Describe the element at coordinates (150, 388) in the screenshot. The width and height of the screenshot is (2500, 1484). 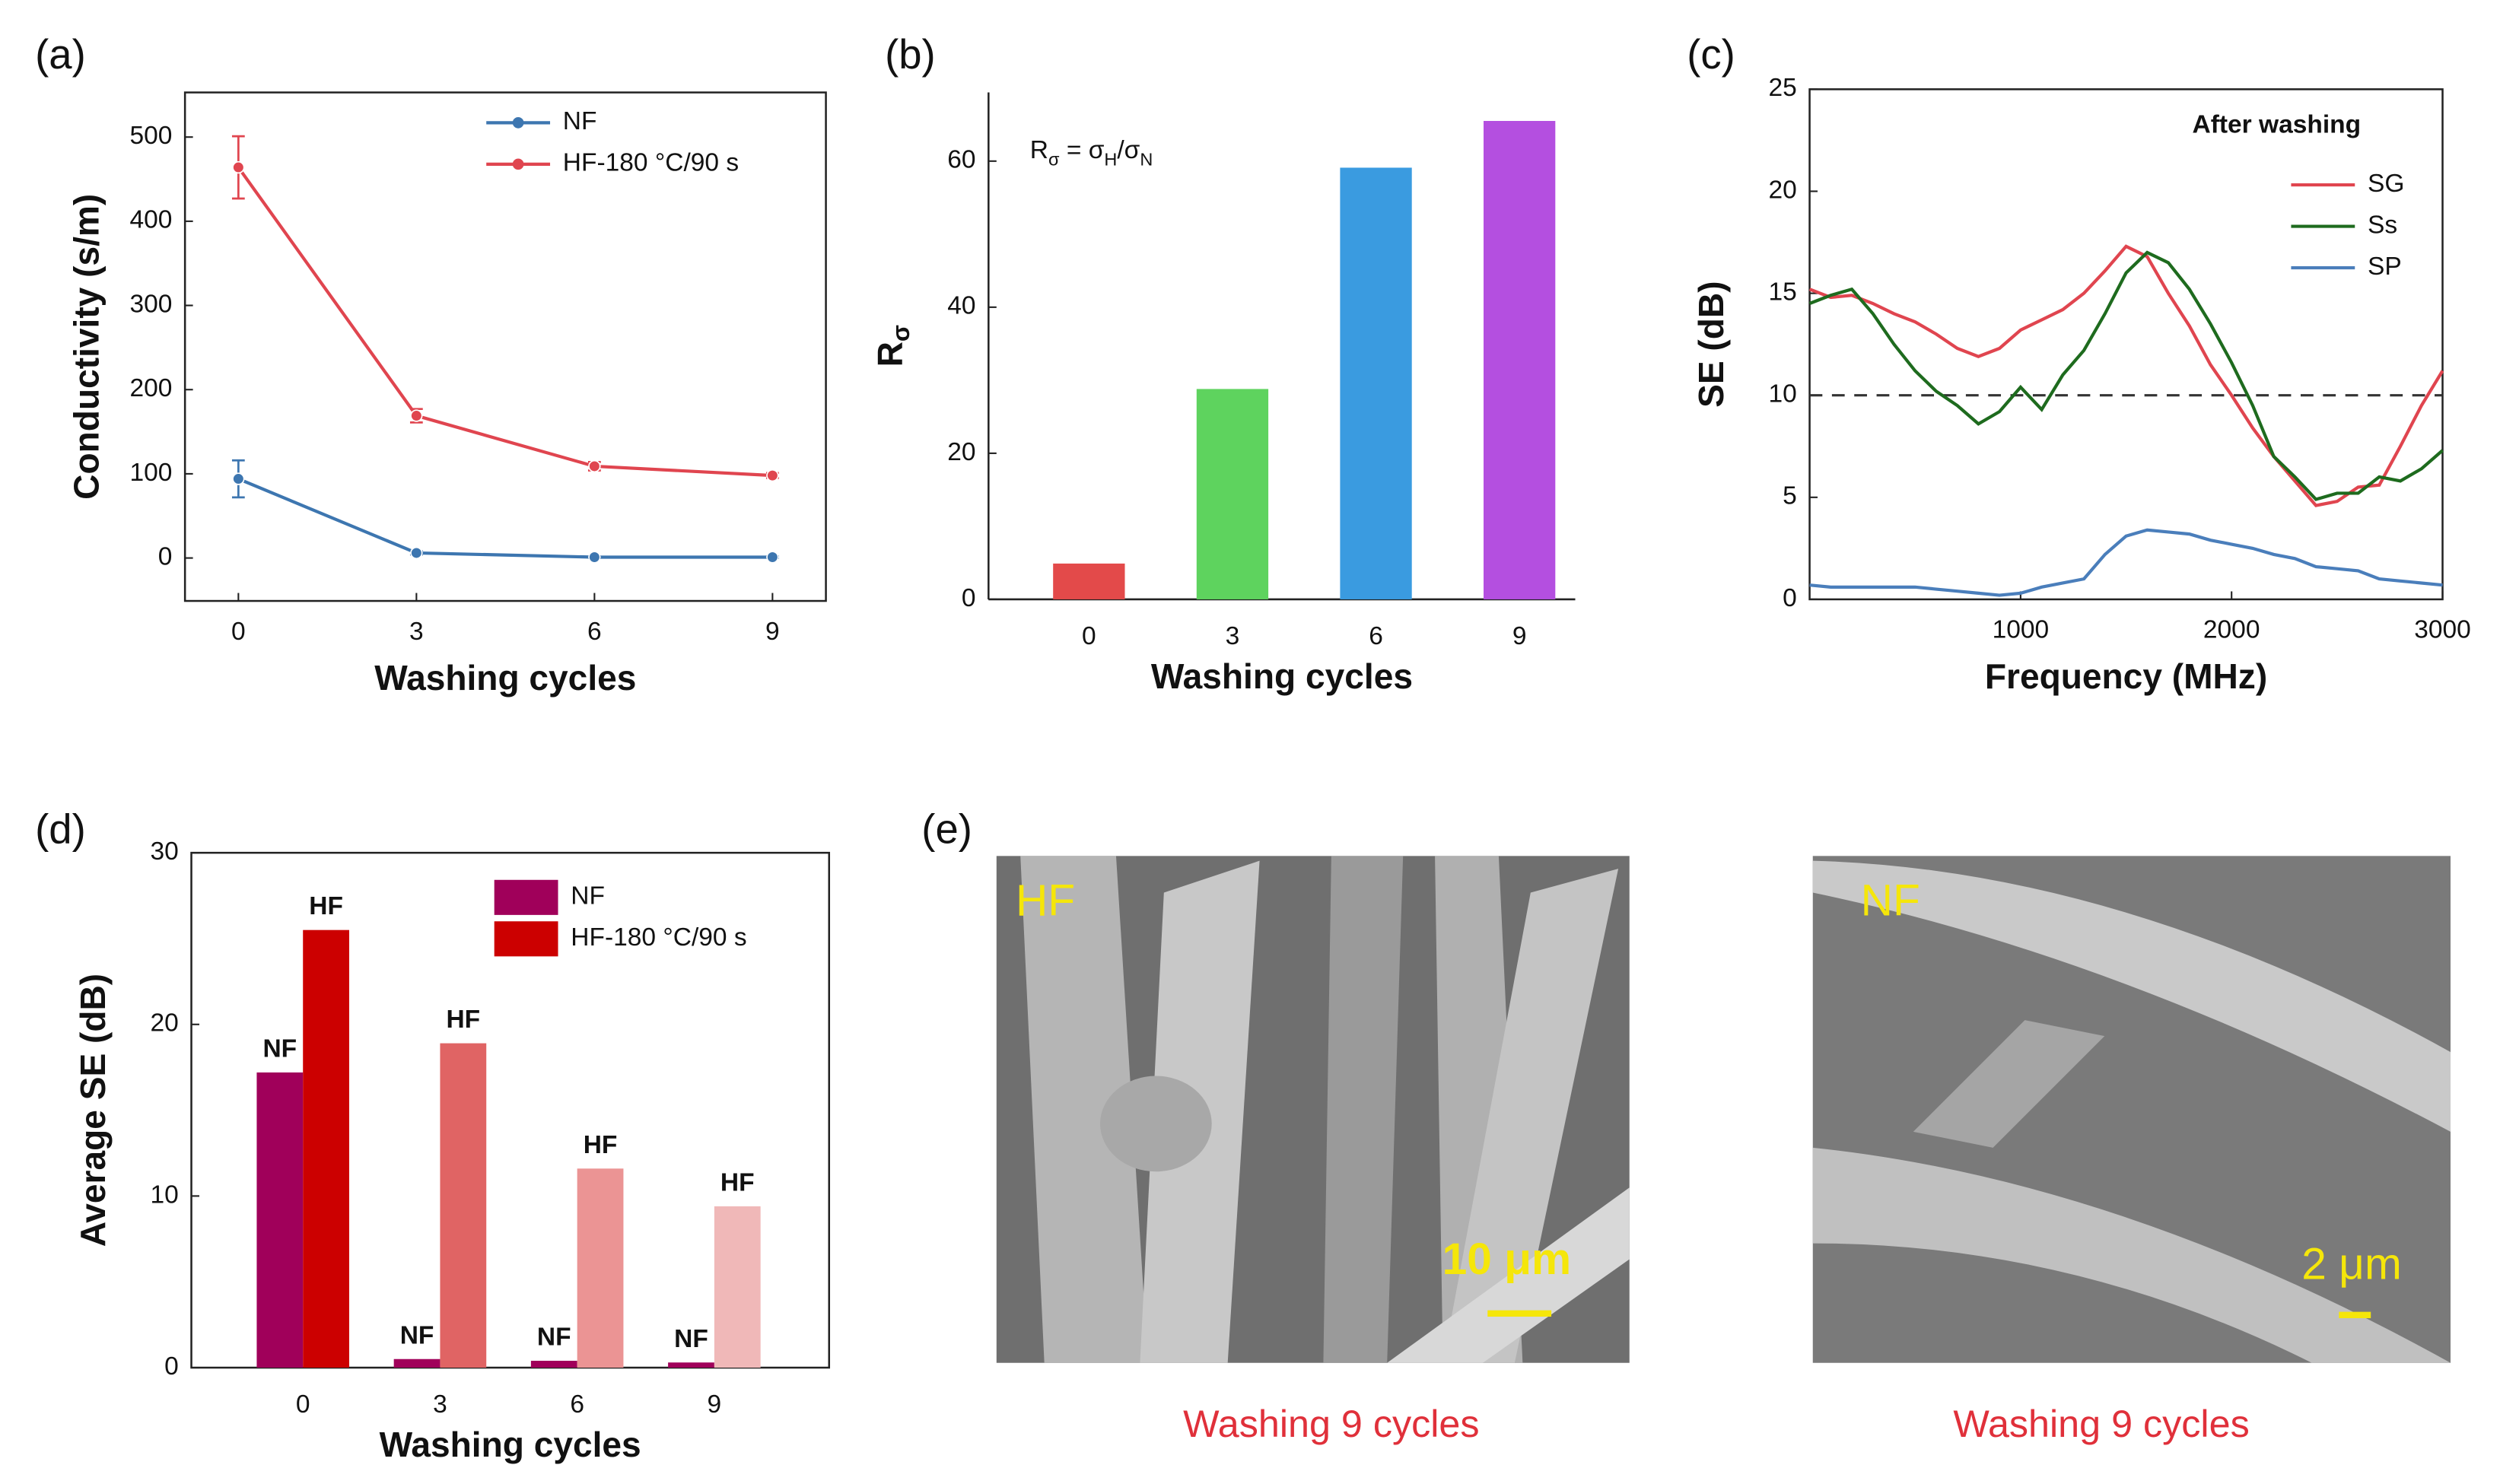
I see `y-tick-label: 200` at that location.